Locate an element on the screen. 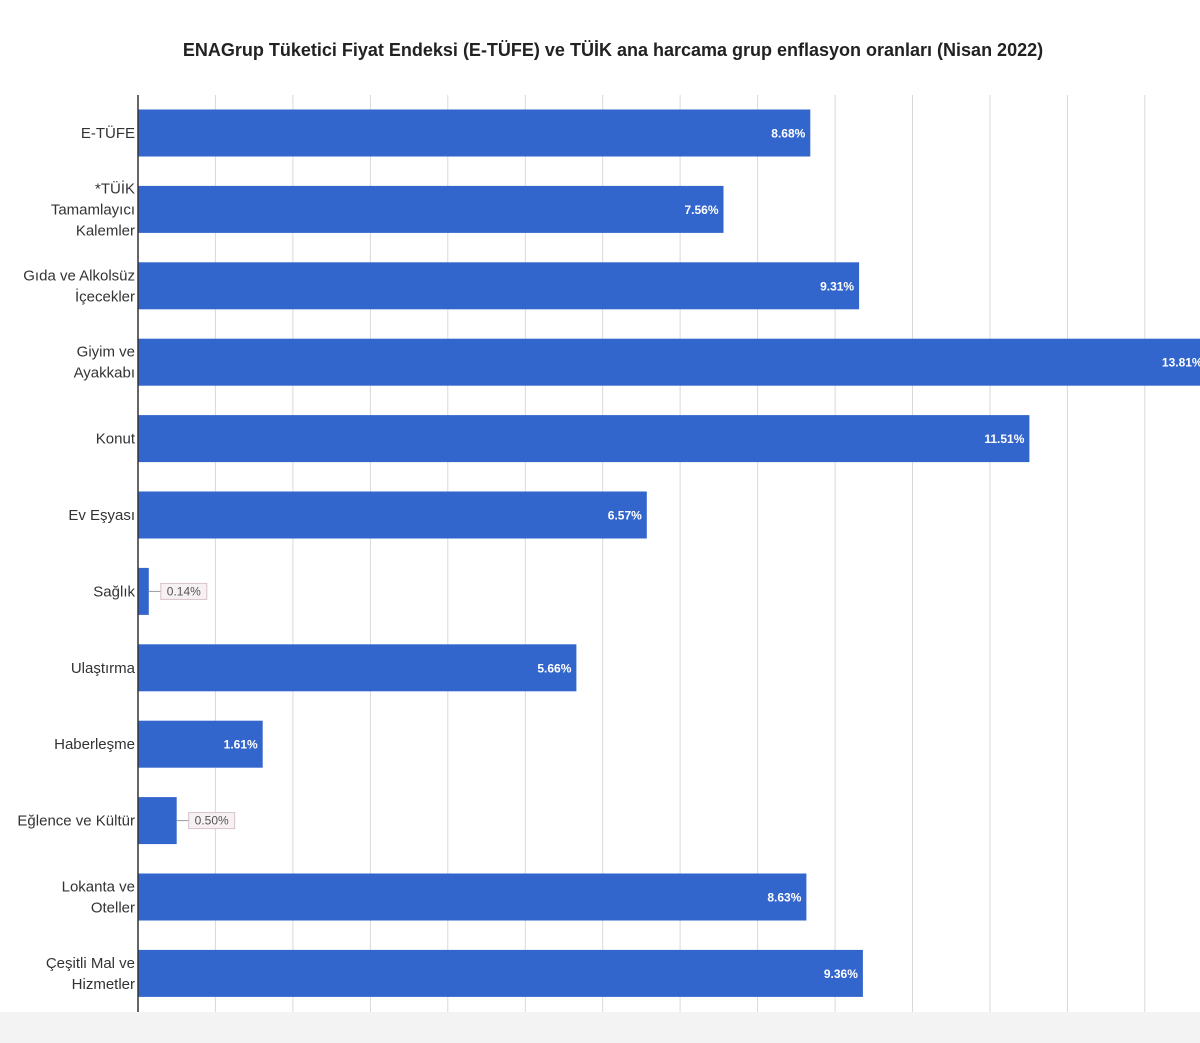 The image size is (1200, 1043). category-label: Oteller is located at coordinates (113, 908).